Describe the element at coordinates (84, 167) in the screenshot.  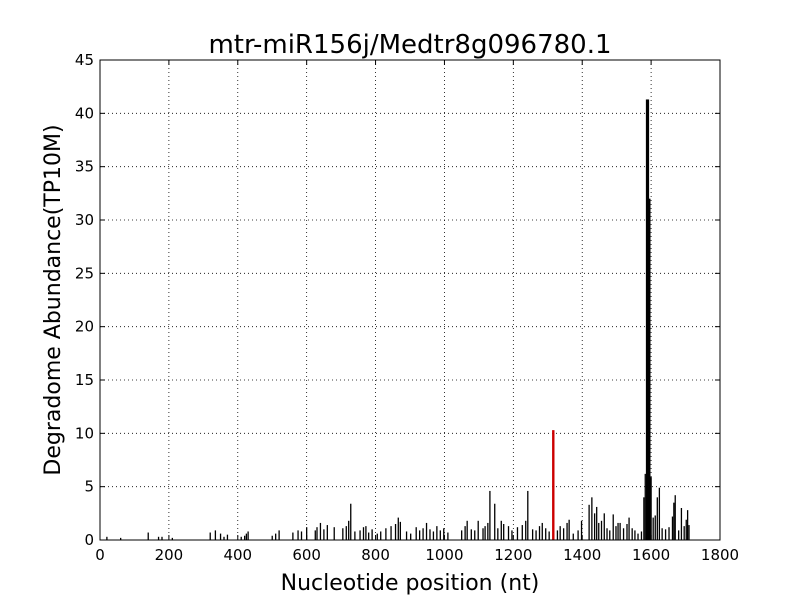
I see `y-tick-label: 35` at that location.